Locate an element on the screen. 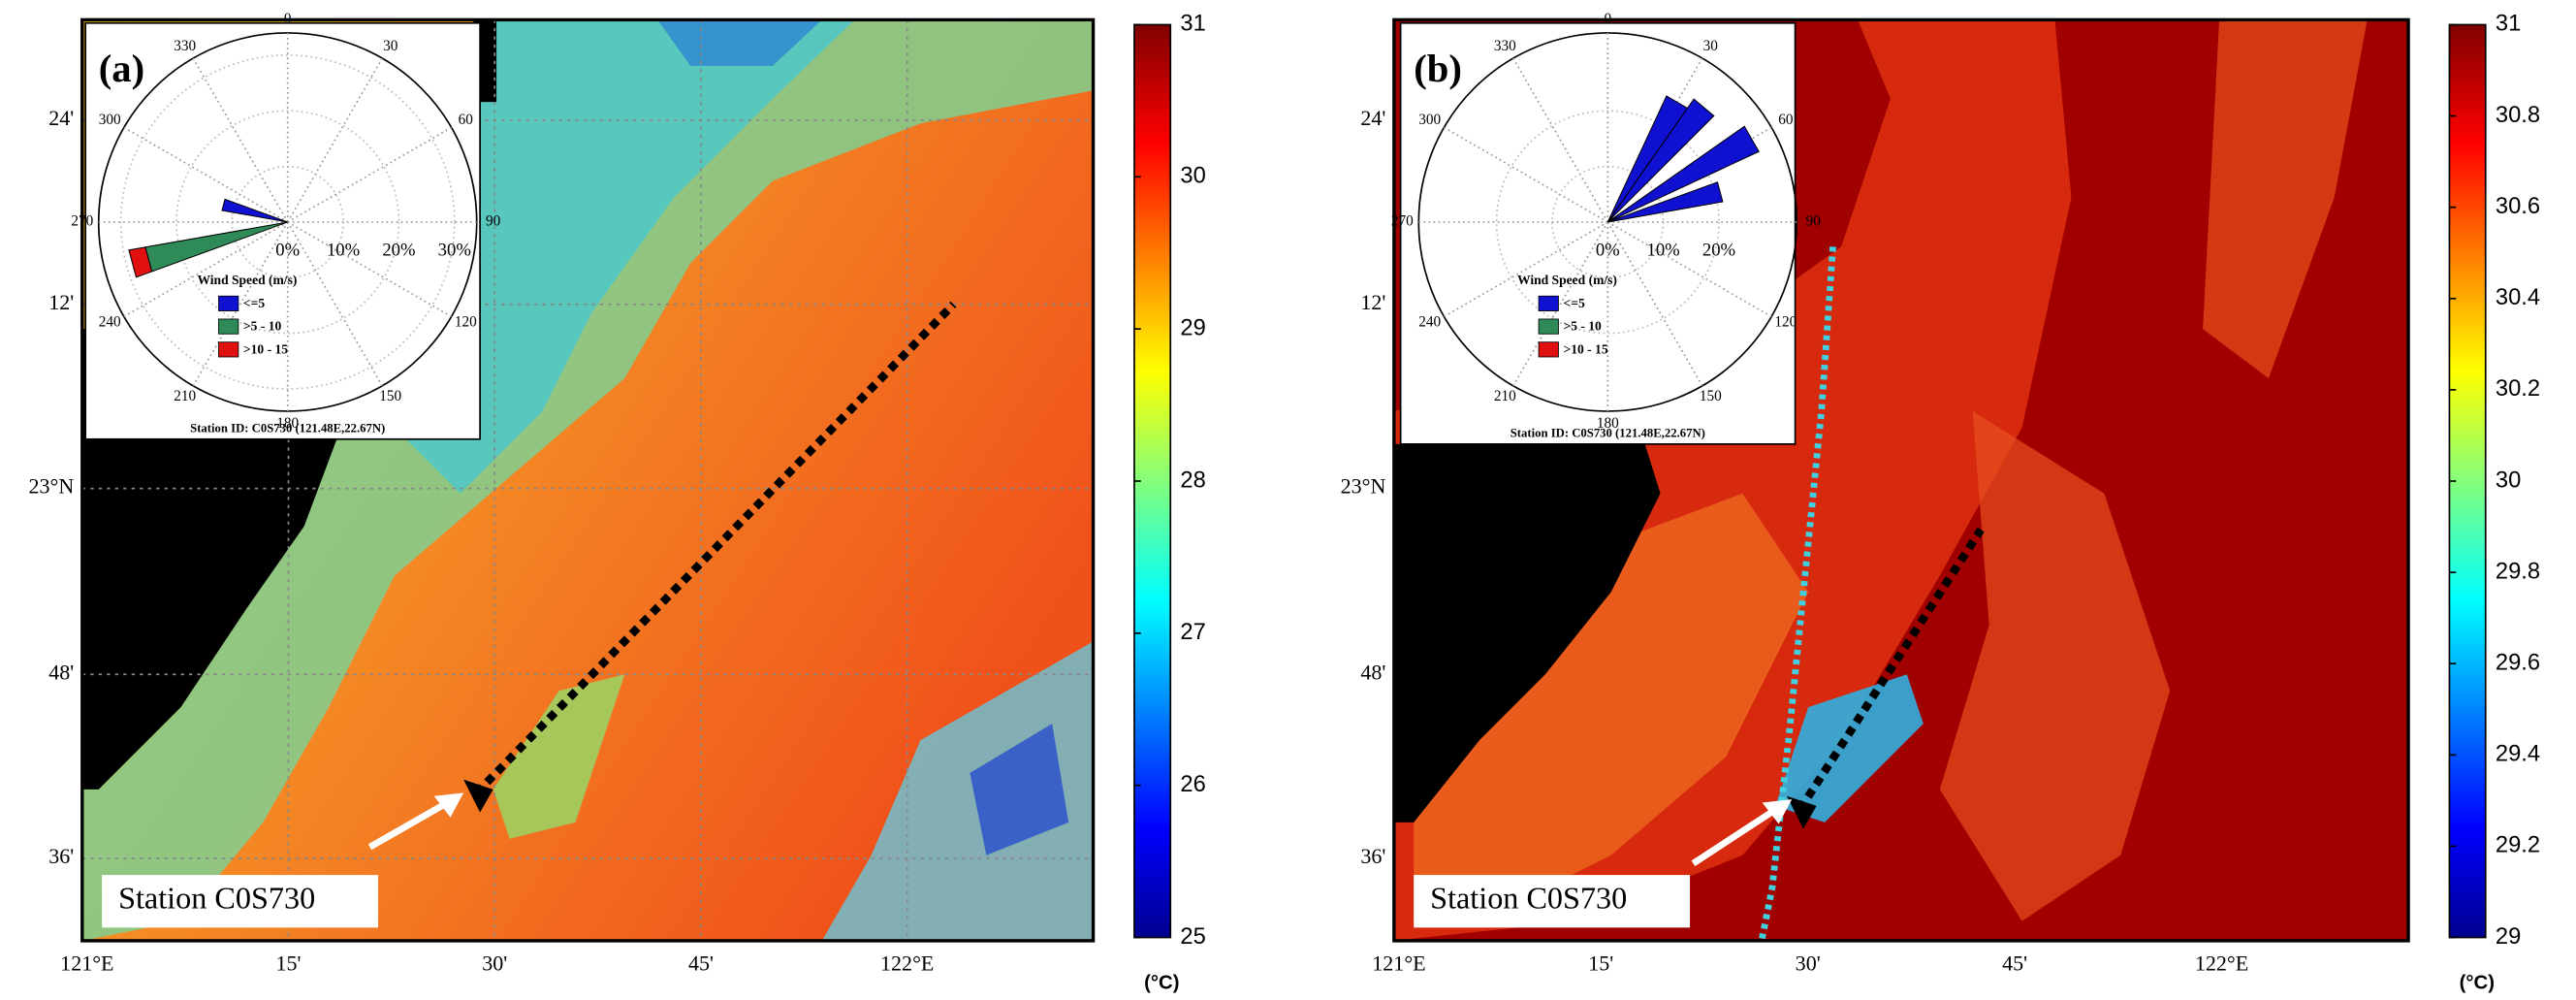 This screenshot has height=1000, width=2576. inset-box is located at coordinates (1598, 233).